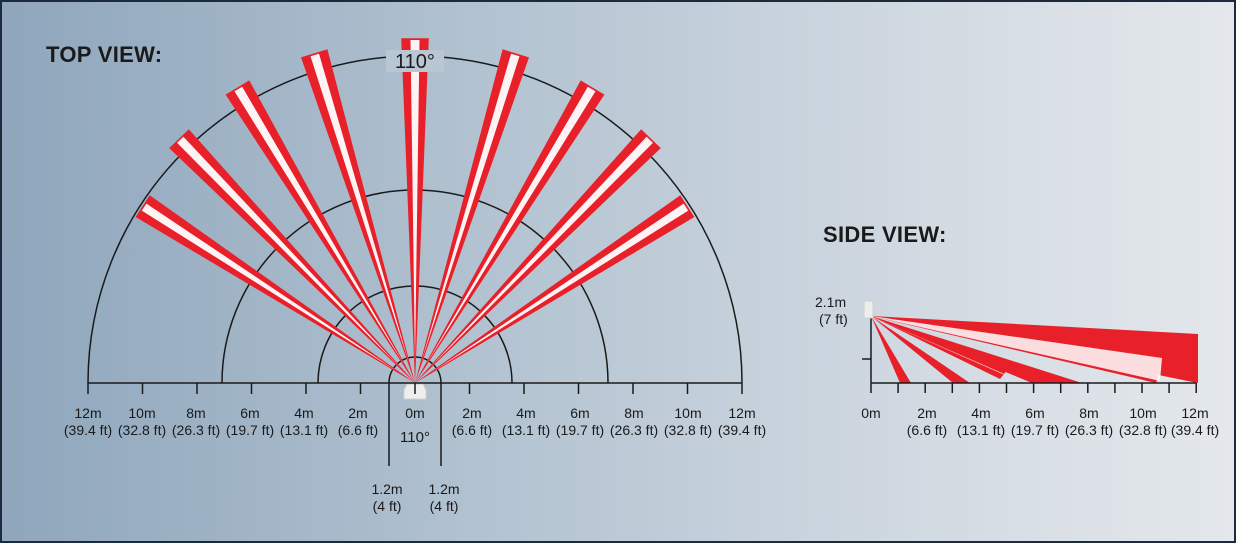 This screenshot has height=543, width=1236. I want to click on side-scale-m-1: 2m, so click(926, 413).